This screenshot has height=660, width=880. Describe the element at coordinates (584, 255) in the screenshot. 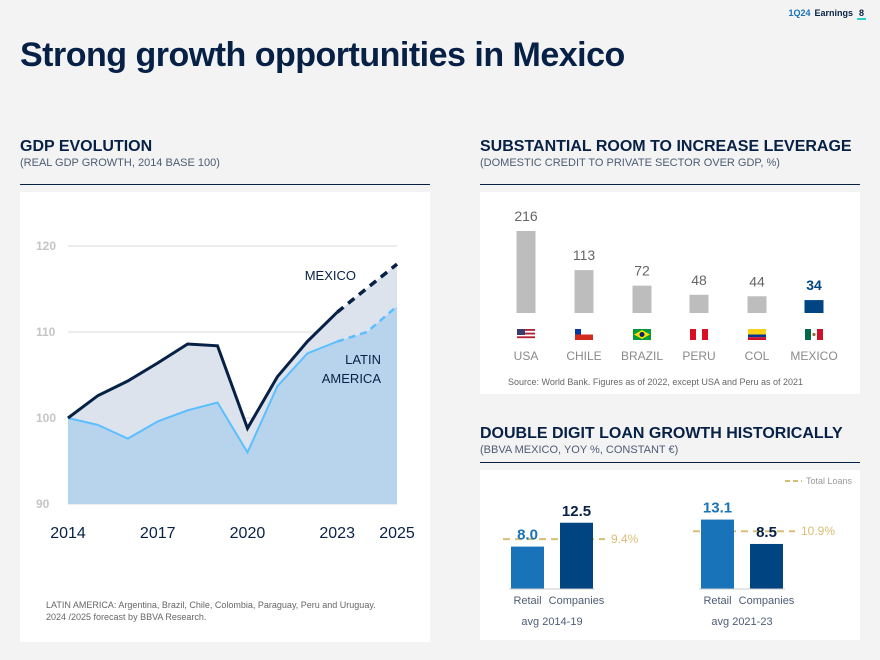

I see `leverage-value-label: 113` at that location.